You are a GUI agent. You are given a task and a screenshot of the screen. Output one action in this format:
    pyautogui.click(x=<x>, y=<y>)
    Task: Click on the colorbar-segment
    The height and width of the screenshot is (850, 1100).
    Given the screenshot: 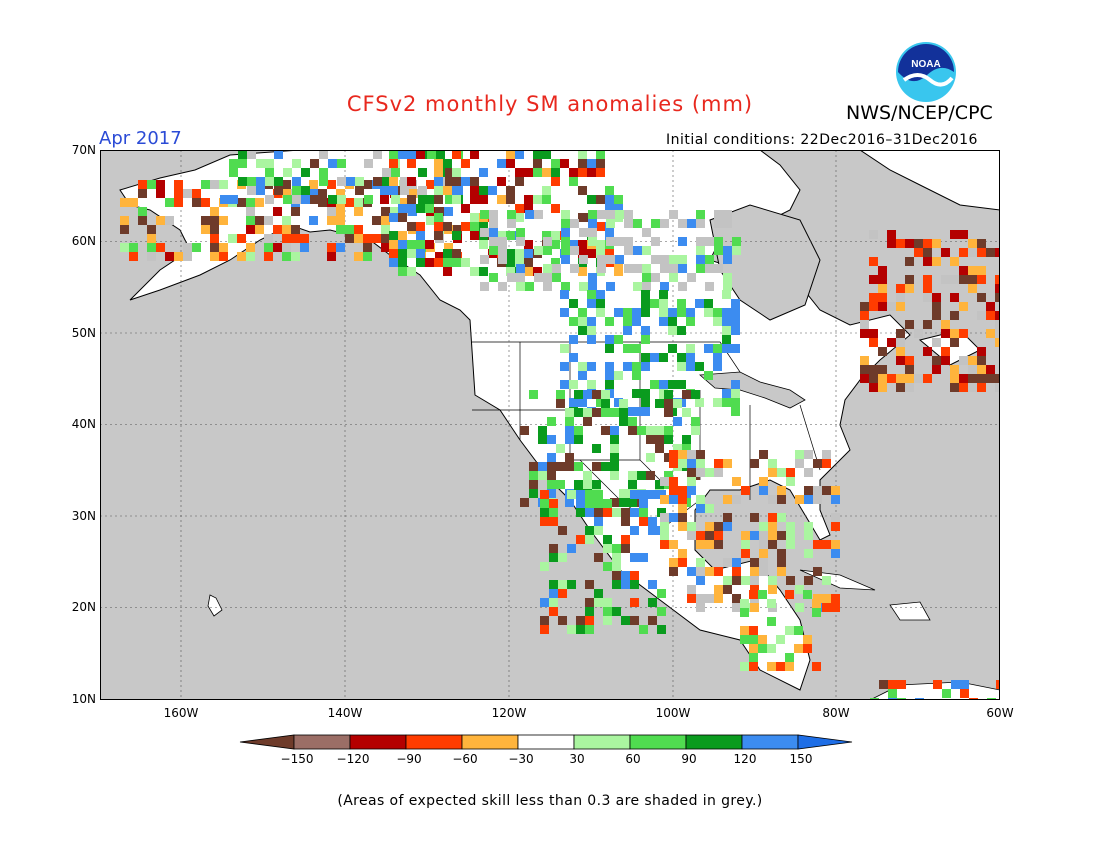 What is the action you would take?
    pyautogui.click(x=267, y=742)
    